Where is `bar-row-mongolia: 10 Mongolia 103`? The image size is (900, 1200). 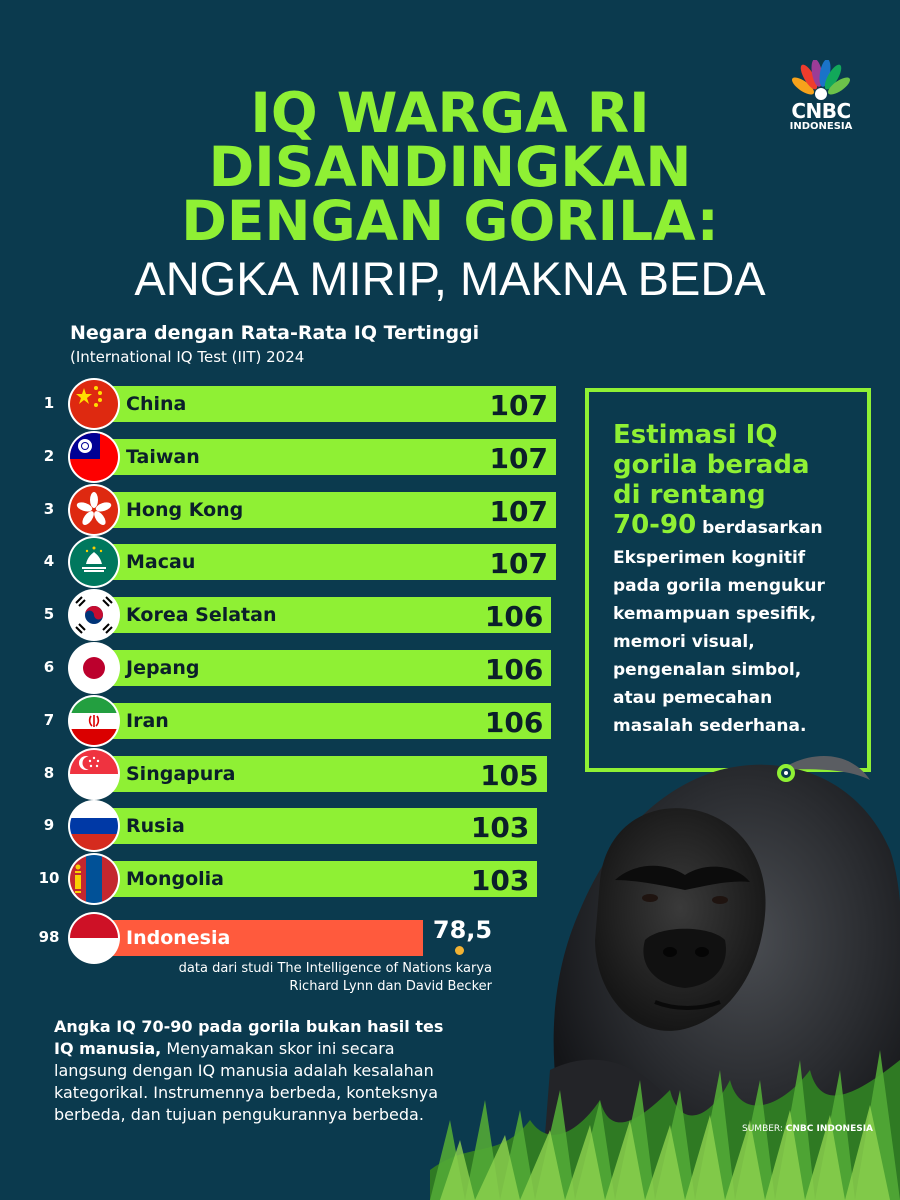
bar-row-mongolia: 10 Mongolia 103 is located at coordinates (280, 879).